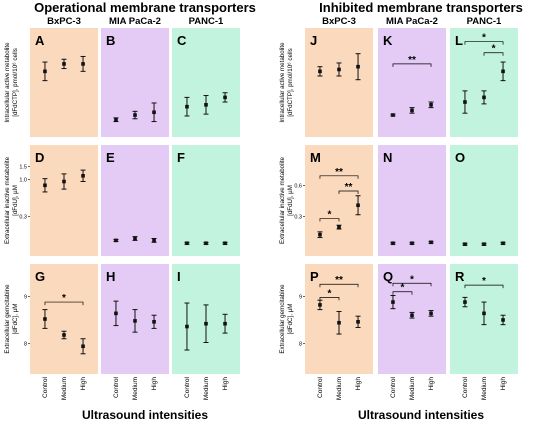  What do you see at coordinates (110, 276) in the screenshot?
I see `panel-label-H: H` at bounding box center [110, 276].